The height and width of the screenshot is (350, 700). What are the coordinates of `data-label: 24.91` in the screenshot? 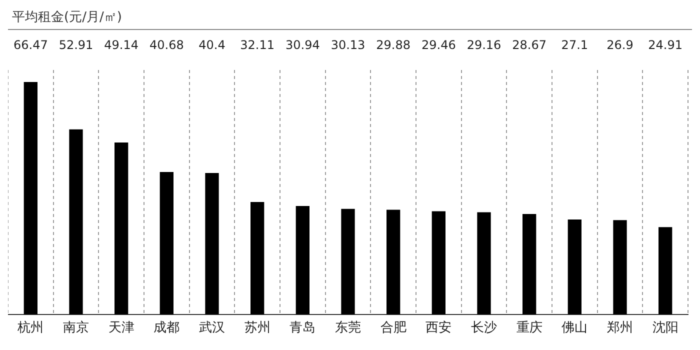 It's located at (665, 45).